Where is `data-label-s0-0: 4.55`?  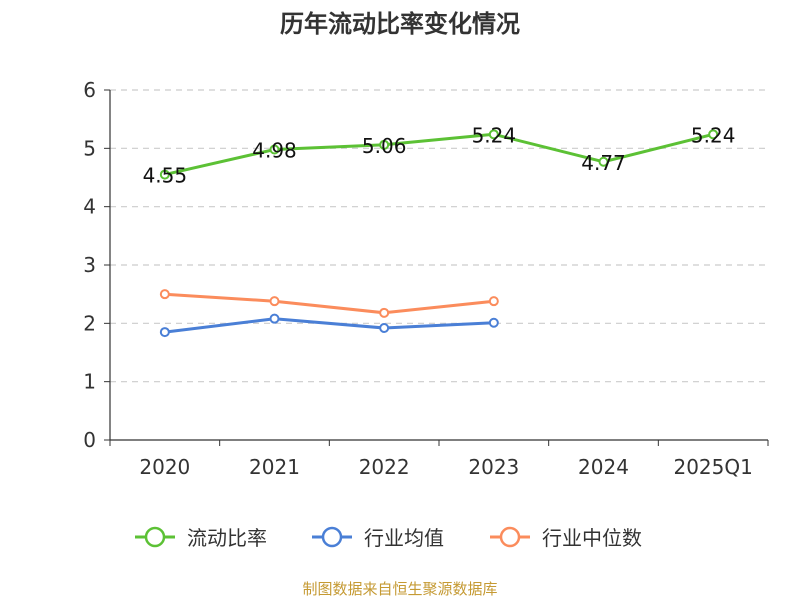
data-label-s0-0: 4.55 is located at coordinates (165, 176).